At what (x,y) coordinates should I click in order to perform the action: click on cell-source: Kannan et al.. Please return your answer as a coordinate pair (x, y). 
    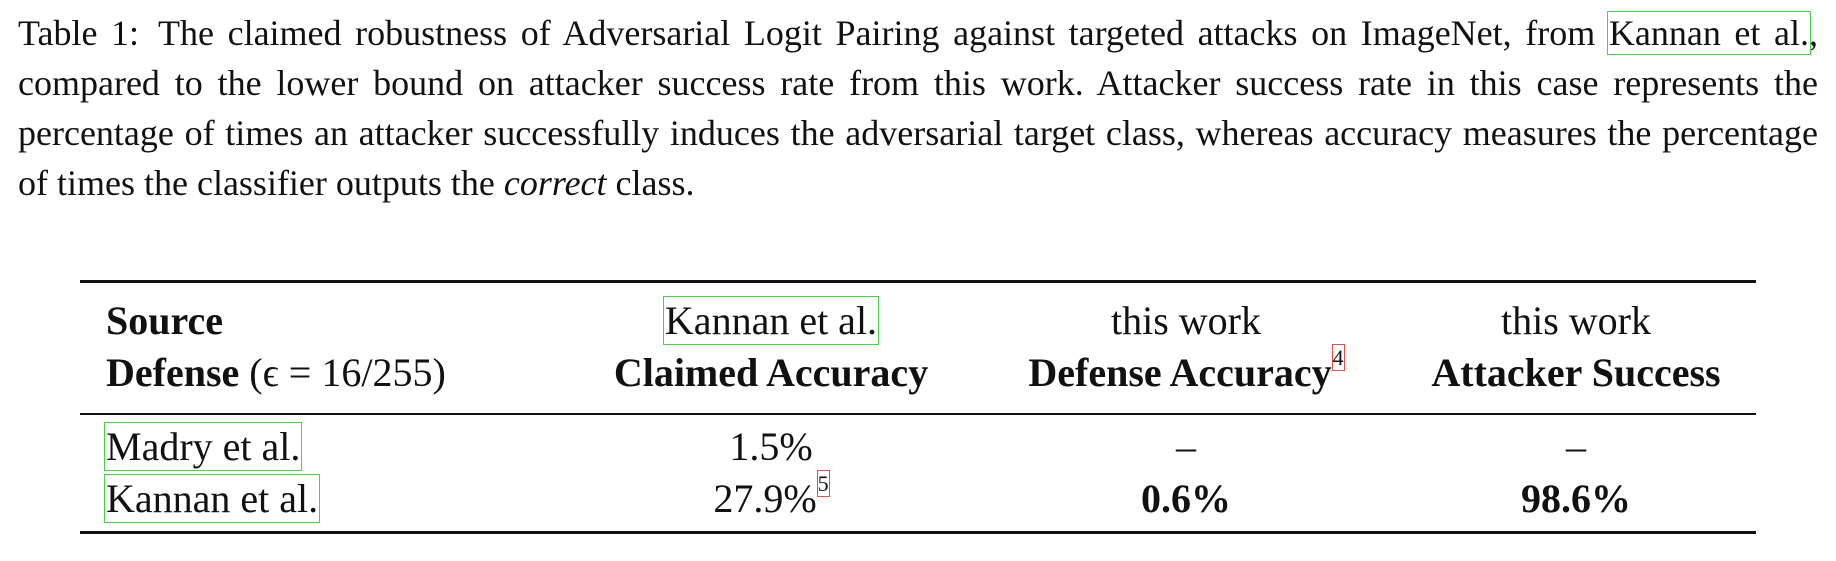
    Looking at the image, I should click on (323, 503).